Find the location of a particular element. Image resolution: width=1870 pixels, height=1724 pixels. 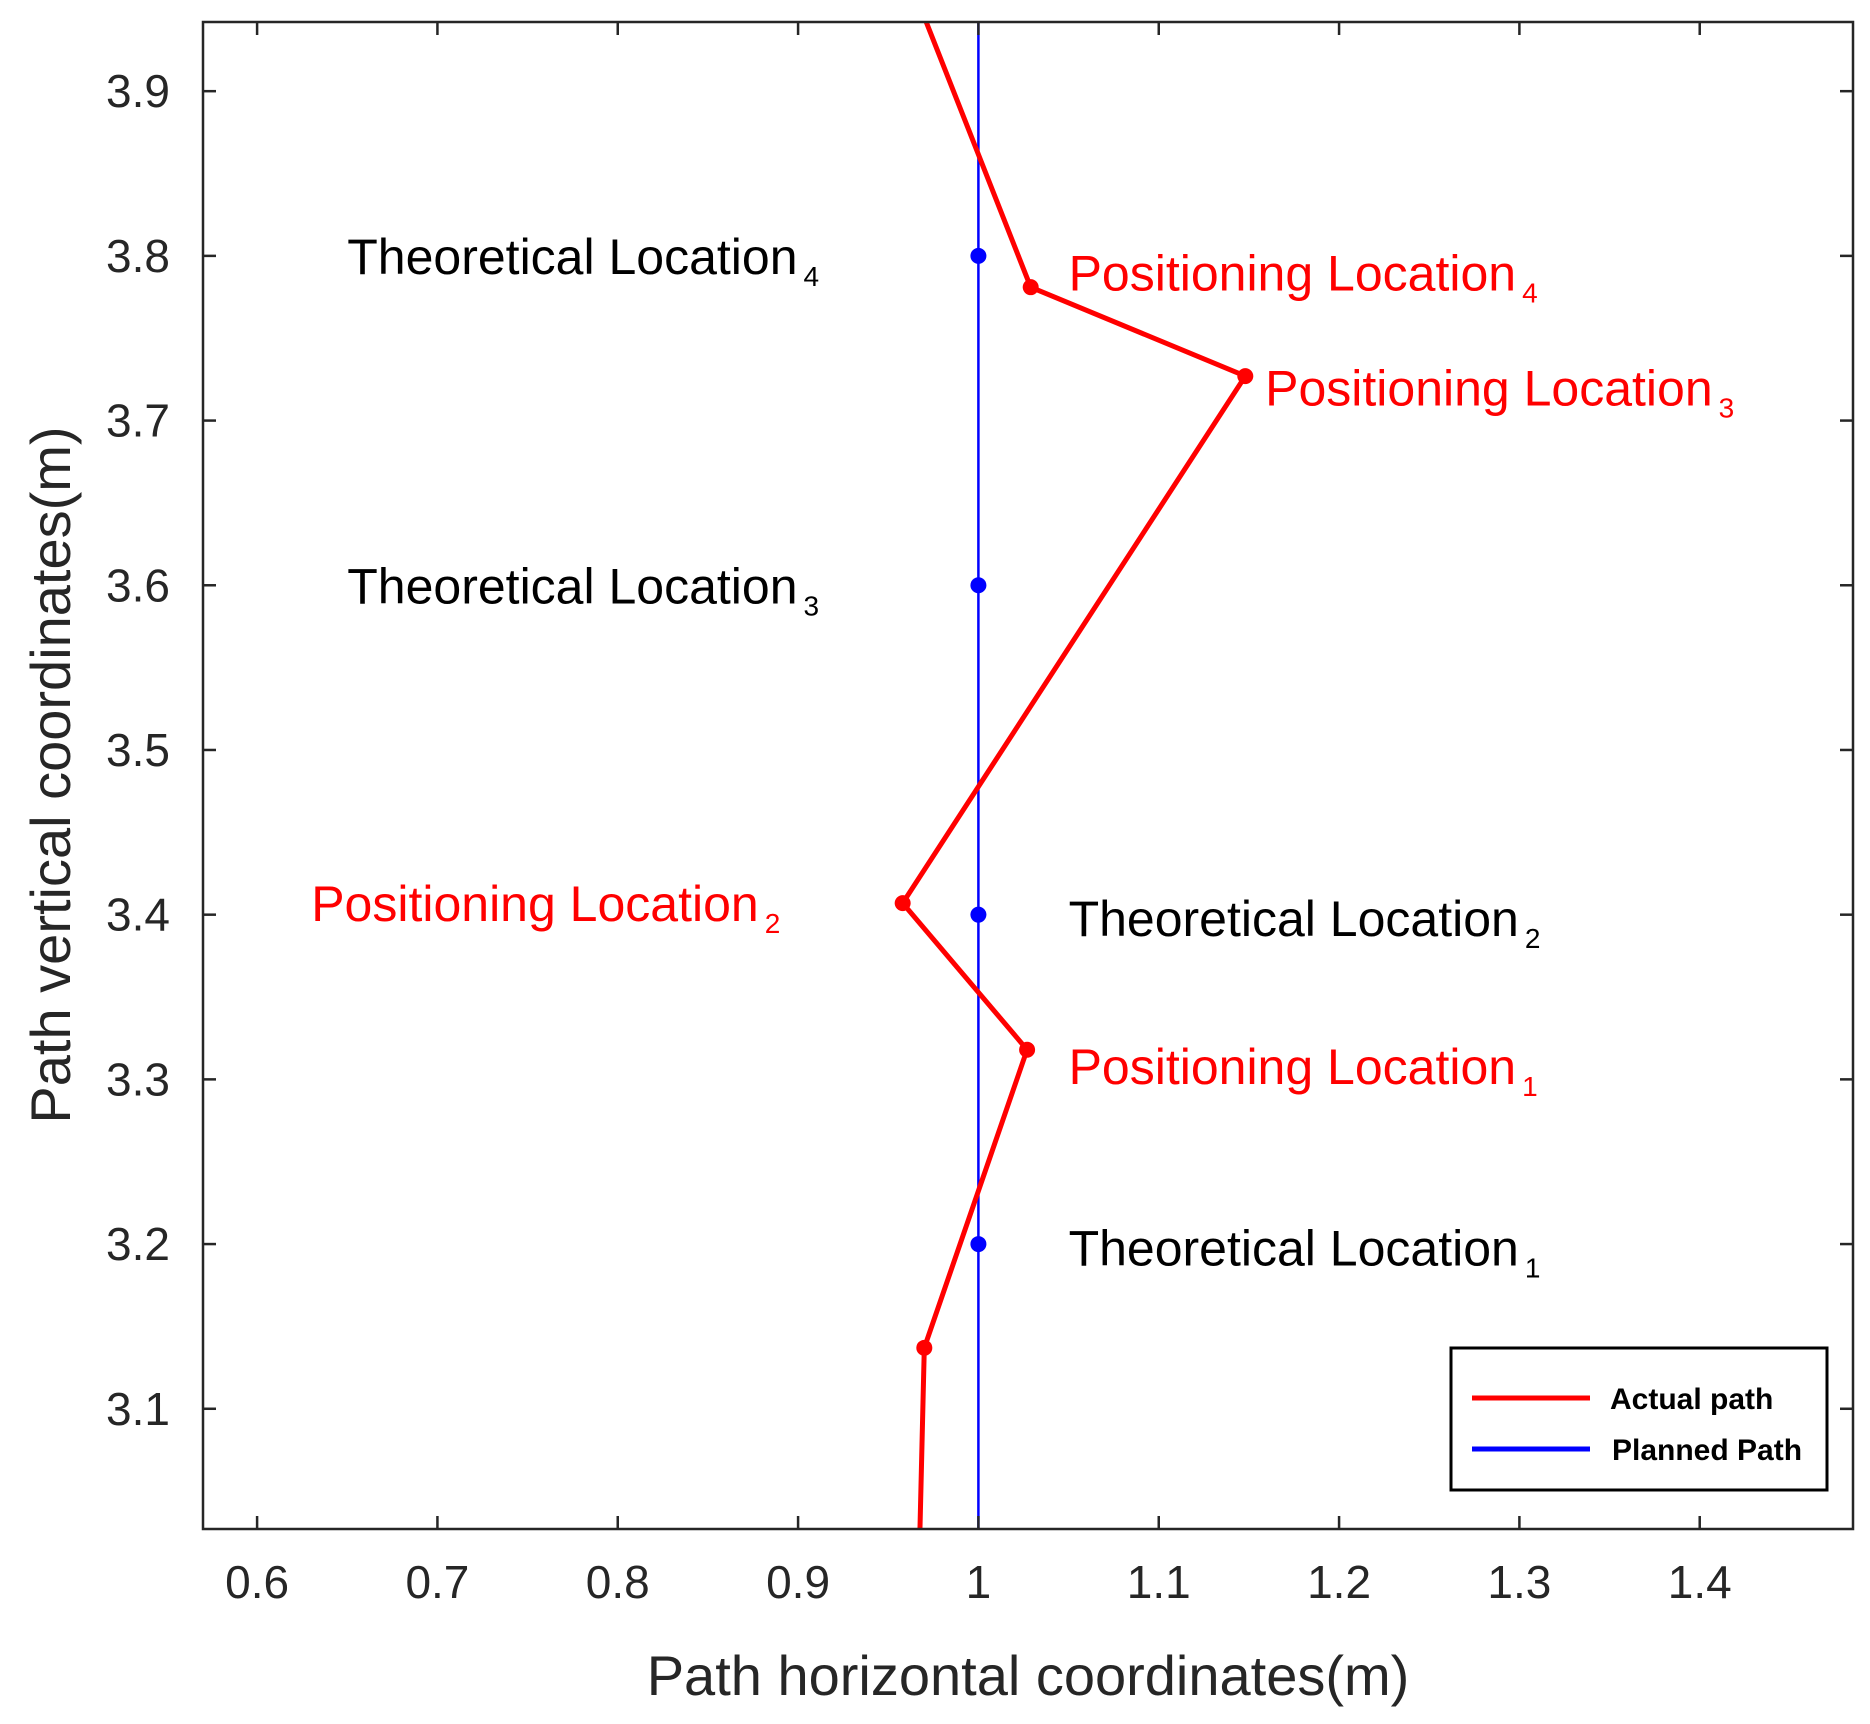

annotation-label: Positioning Location 4 is located at coordinates (1303, 276).